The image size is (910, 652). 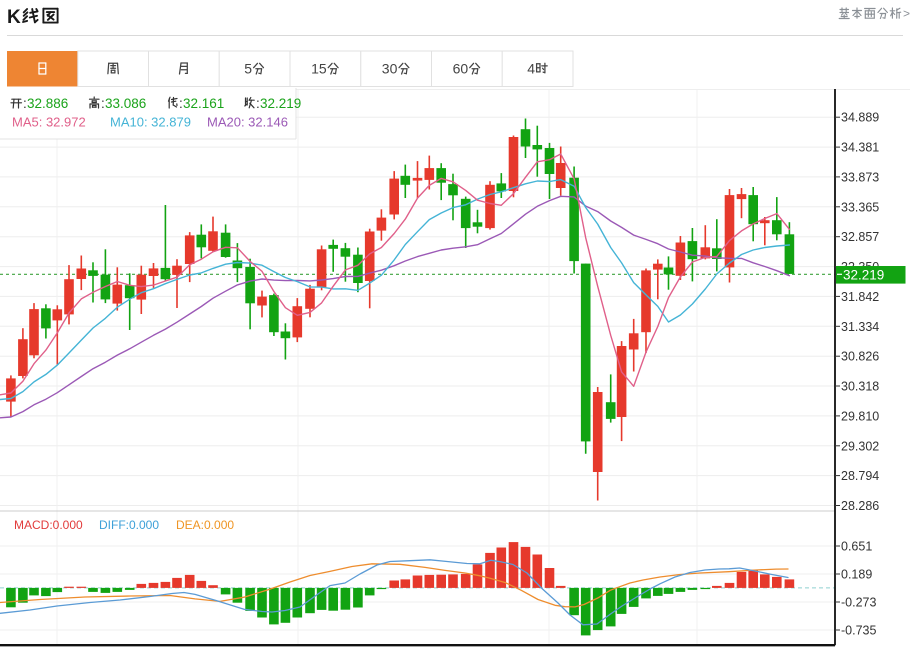 What do you see at coordinates (247, 122) in the screenshot?
I see `svg-text: MA20: 32.146` at bounding box center [247, 122].